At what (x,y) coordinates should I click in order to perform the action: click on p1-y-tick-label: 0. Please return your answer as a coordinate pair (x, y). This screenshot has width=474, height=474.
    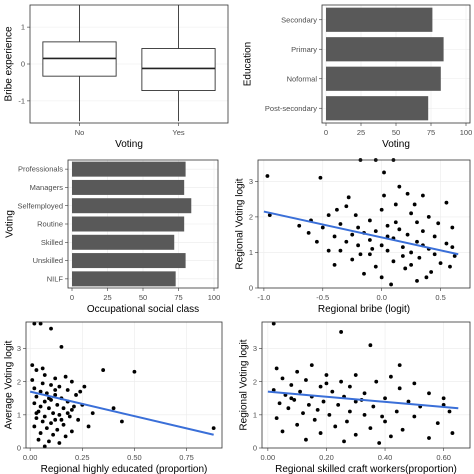
    Looking at the image, I should click on (23, 64).